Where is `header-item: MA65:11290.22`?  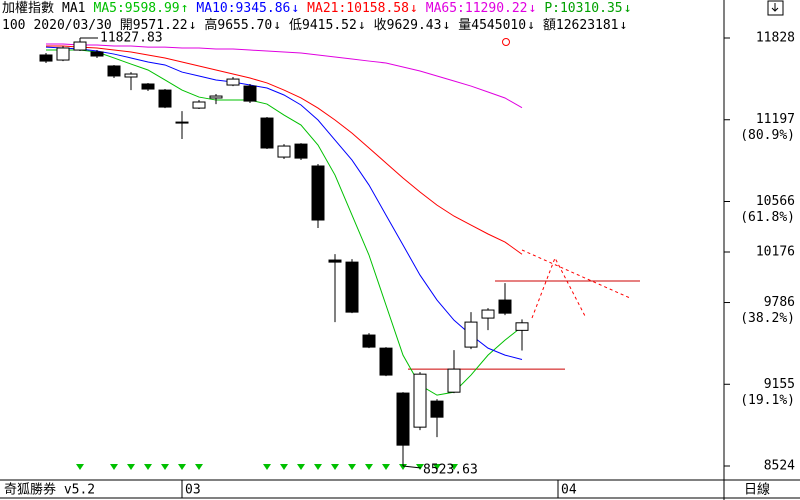
header-item: MA65:11290.22 is located at coordinates (477, 8).